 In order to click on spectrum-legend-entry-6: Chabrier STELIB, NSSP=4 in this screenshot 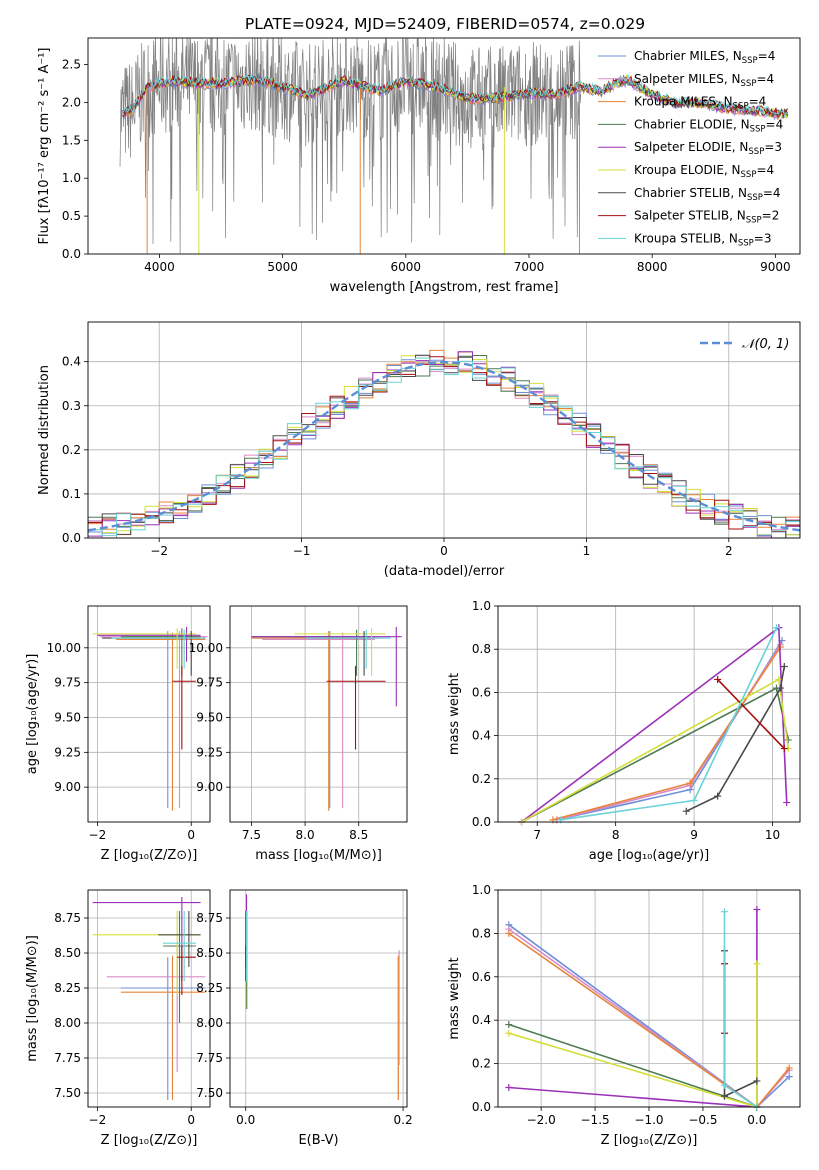, I will do `click(707, 194)`.